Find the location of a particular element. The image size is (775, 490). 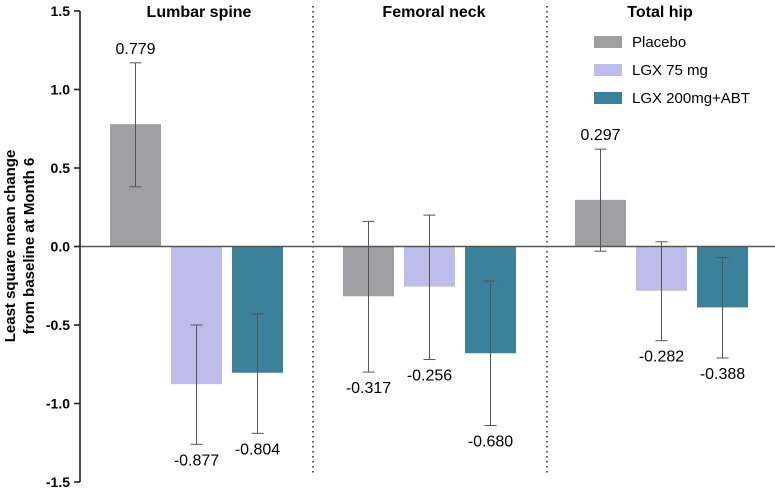

error-bar-total-hip-lgx-200mg-abt is located at coordinates (722, 307).